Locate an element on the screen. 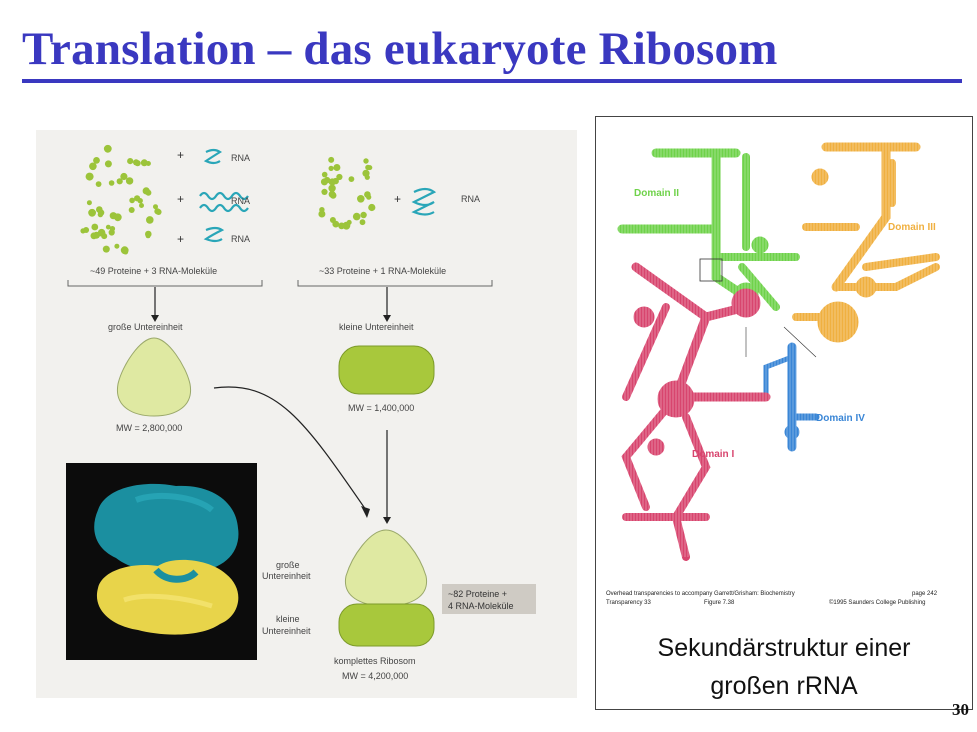  caption-line2: großen rRNA is located at coordinates (784, 686).